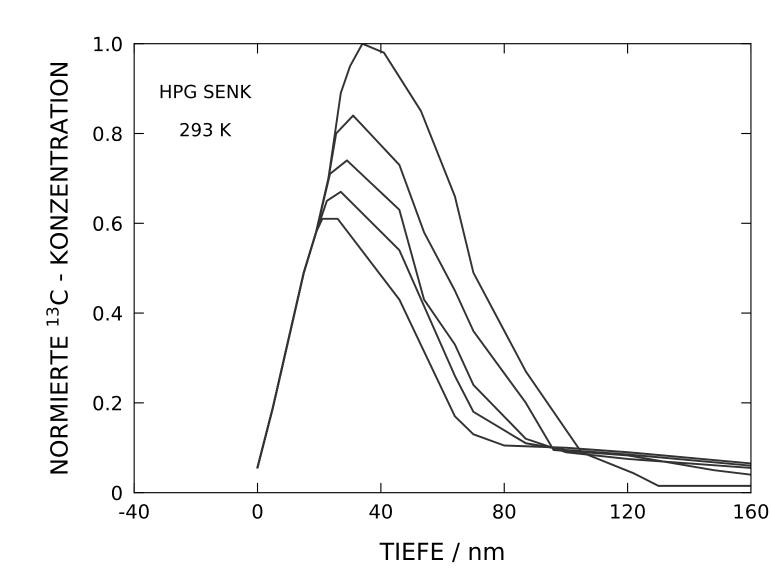 This screenshot has width=771, height=583. I want to click on annotation: HPG SENK, so click(206, 91).